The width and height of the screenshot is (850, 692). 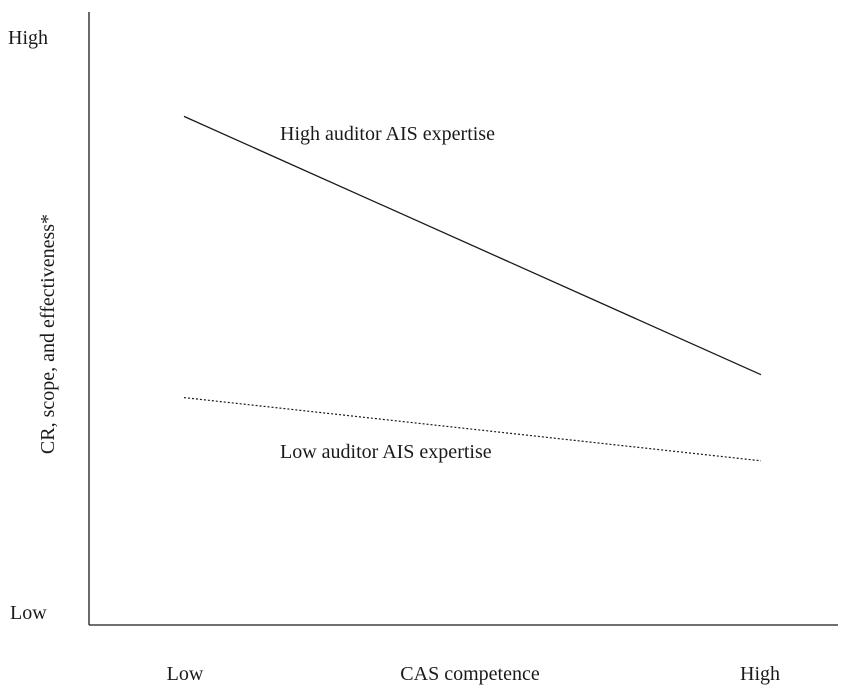 What do you see at coordinates (470, 674) in the screenshot?
I see `x-axis-title: CAS competence` at bounding box center [470, 674].